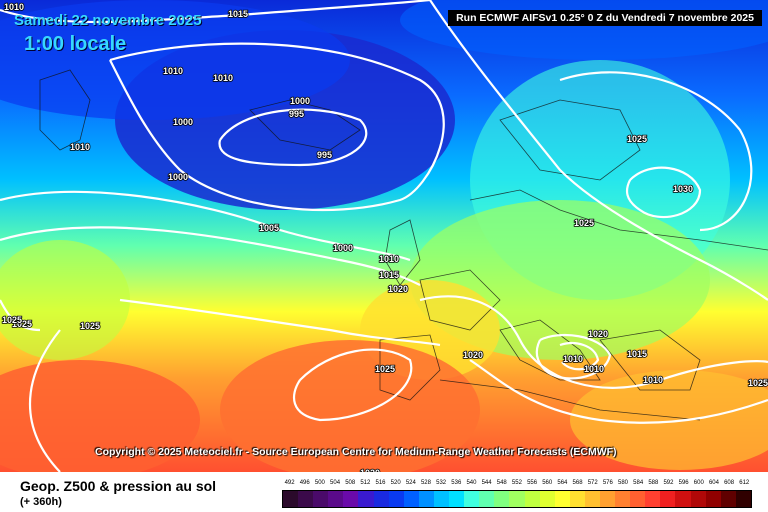 This screenshot has width=768, height=512. Describe the element at coordinates (380, 483) in the screenshot. I see `scale-label: 516` at that location.